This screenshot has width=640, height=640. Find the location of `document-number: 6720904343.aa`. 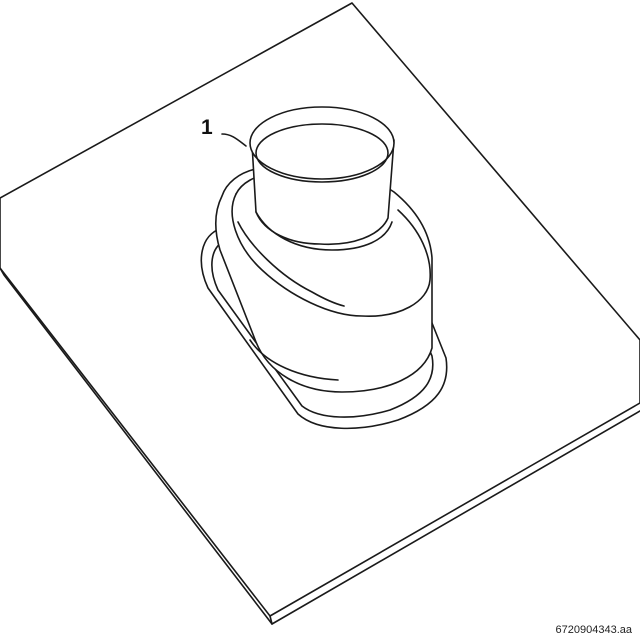

document-number: 6720904343.aa is located at coordinates (593, 630).